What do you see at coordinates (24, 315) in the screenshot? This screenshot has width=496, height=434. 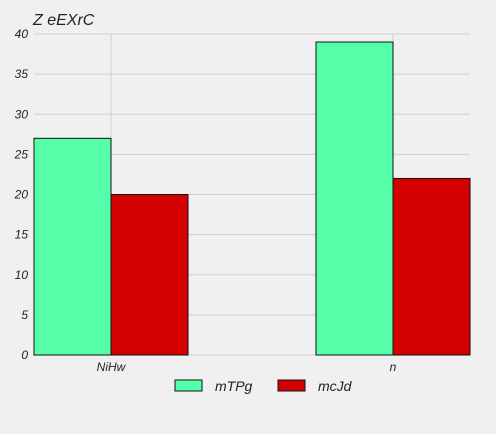 I see `y-tick-label: 5` at bounding box center [24, 315].